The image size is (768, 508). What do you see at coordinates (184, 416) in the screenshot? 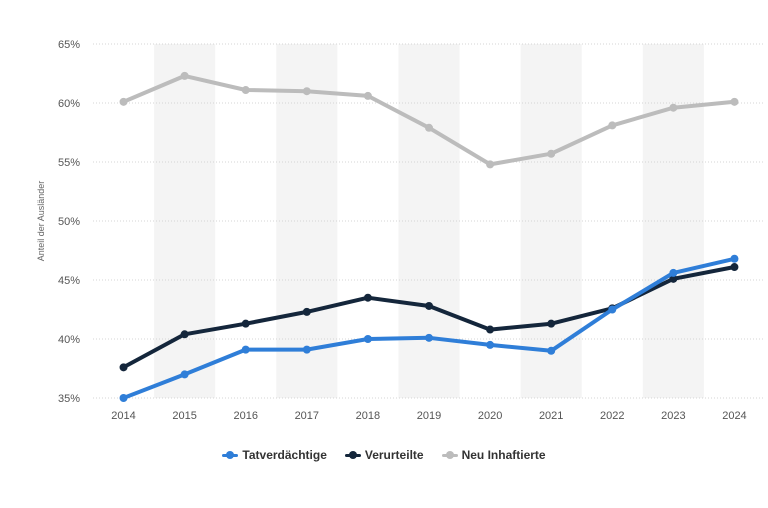
I see `x-tick-label: 2015` at bounding box center [184, 416].